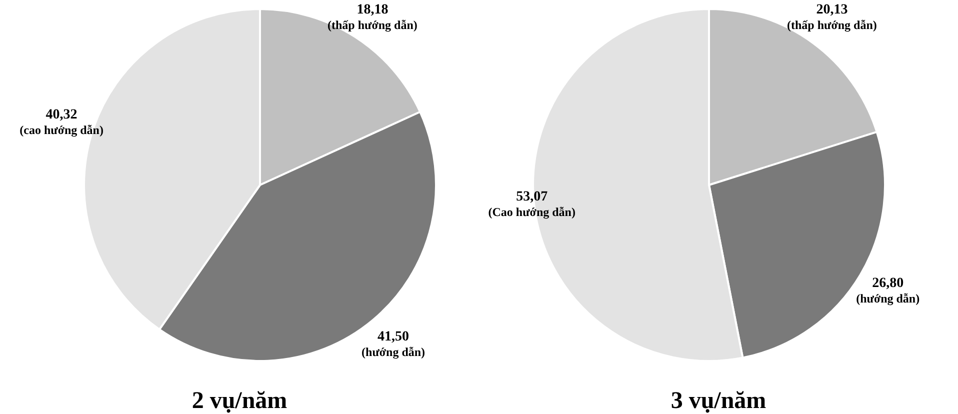 This screenshot has width=958, height=414. Describe the element at coordinates (532, 212) in the screenshot. I see `slice-label: (Cao hướng dẫn)` at that location.